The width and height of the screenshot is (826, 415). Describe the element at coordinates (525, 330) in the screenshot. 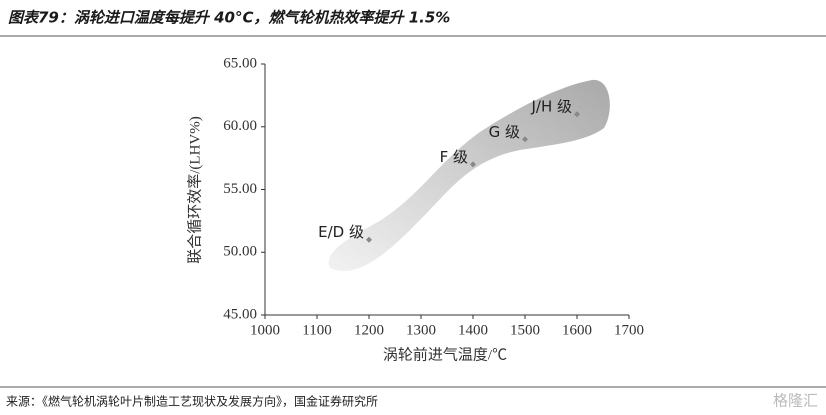

I see `x-tick-label: 1500` at that location.